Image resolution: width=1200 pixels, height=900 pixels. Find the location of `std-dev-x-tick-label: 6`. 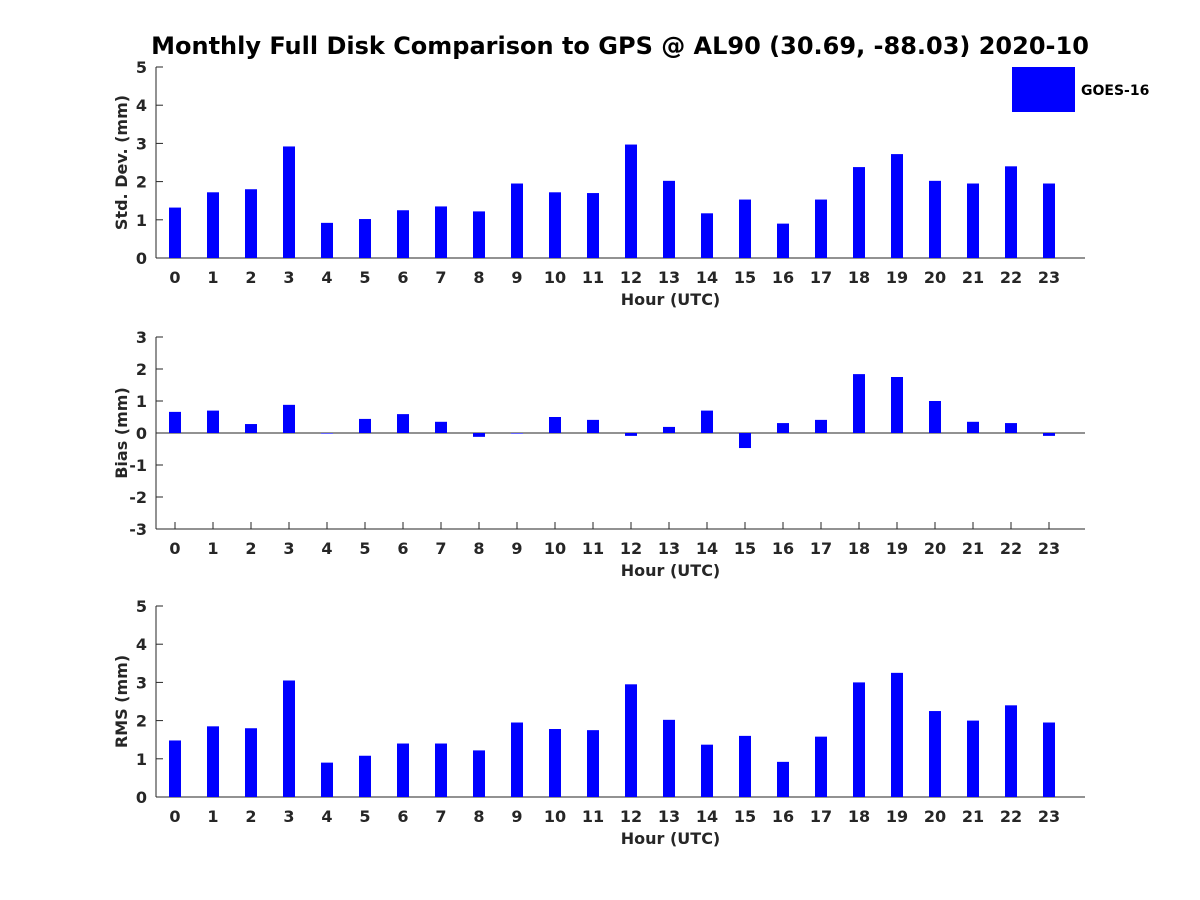

std-dev-x-tick-label: 6 is located at coordinates (402, 277).